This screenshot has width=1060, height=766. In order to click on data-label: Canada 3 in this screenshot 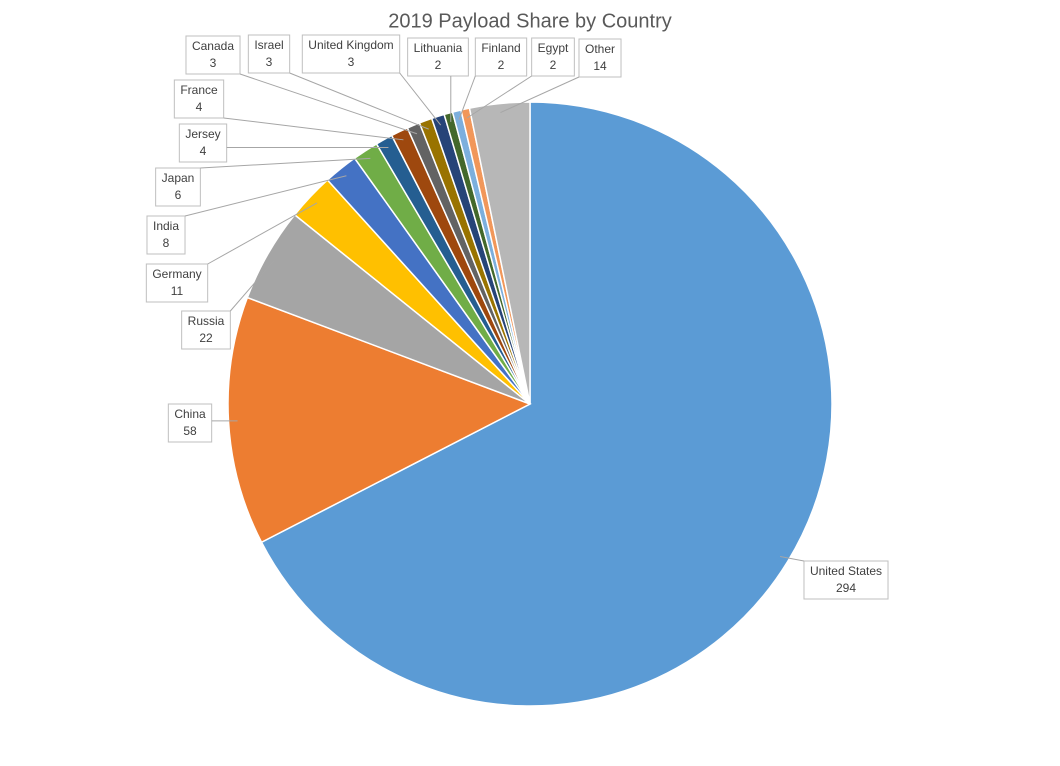, I will do `click(301, 85)`.